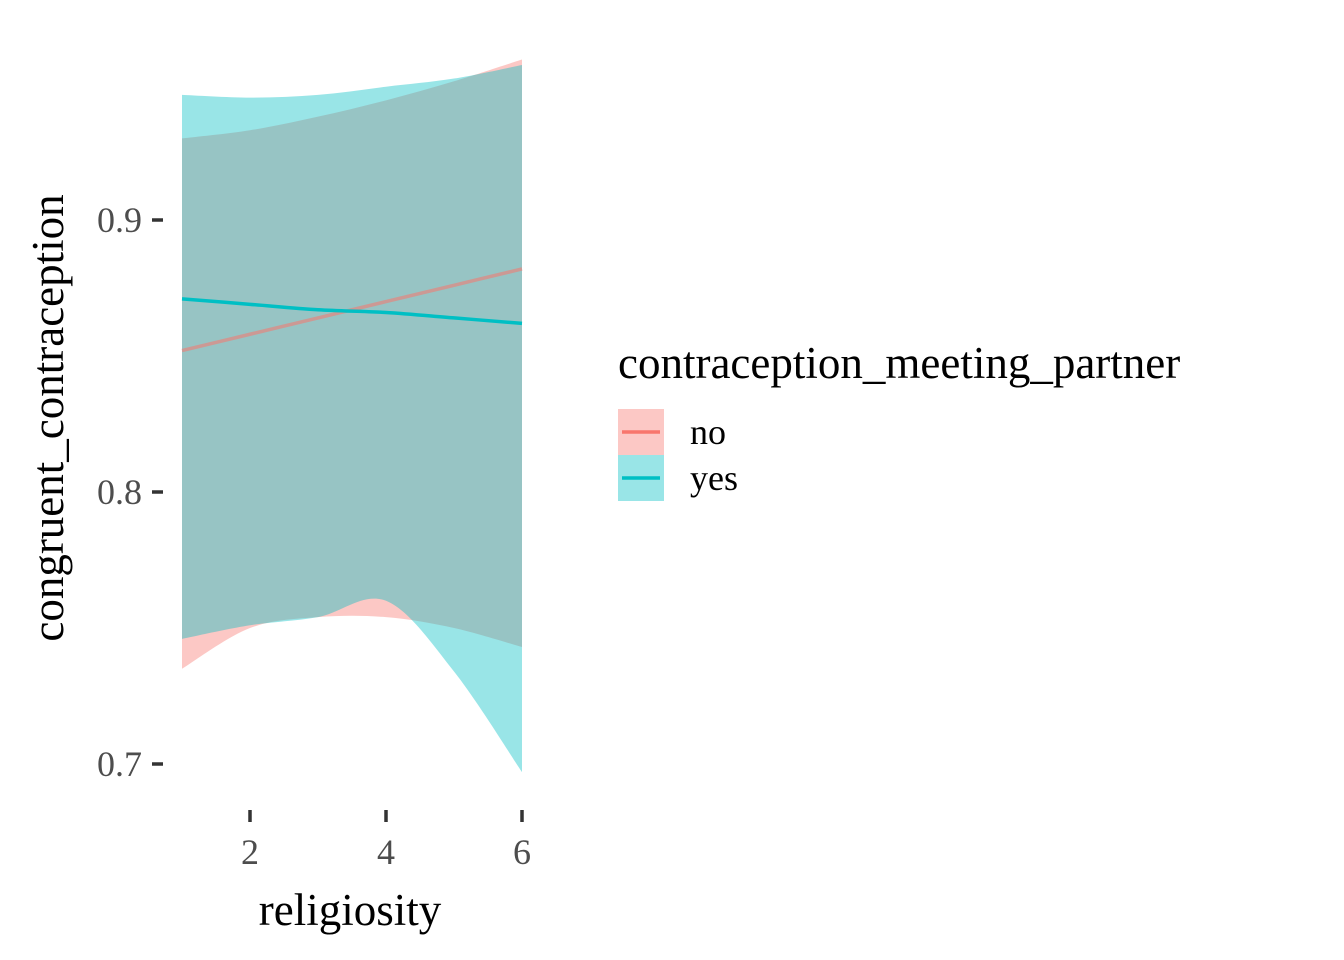 Image resolution: width=1344 pixels, height=960 pixels. I want to click on y-axis: 0.7 0.8 0.9, so click(130, 492).